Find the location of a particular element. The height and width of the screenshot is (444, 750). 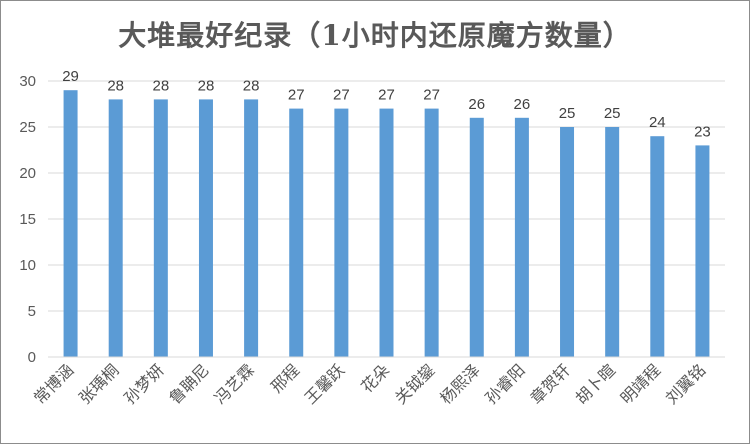

category-label: 常博涵 is located at coordinates (53, 383).